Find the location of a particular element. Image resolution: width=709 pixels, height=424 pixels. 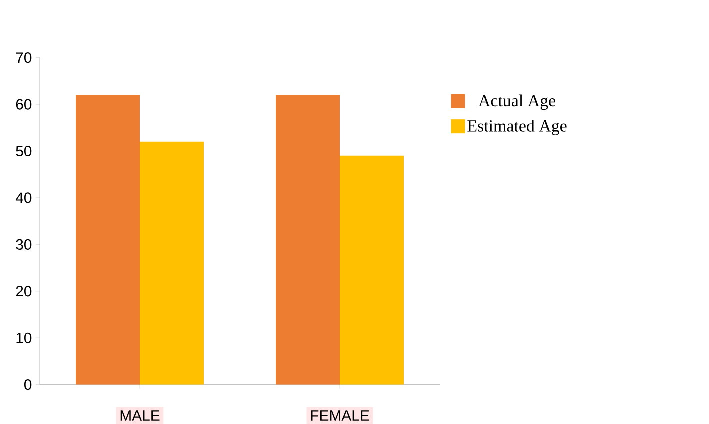

y-tick-label: 50 is located at coordinates (24, 151).